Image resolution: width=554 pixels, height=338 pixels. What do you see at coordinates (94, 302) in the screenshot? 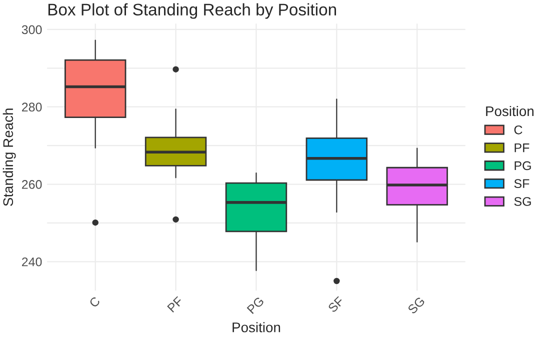
I see `x-tick-label: C` at bounding box center [94, 302].